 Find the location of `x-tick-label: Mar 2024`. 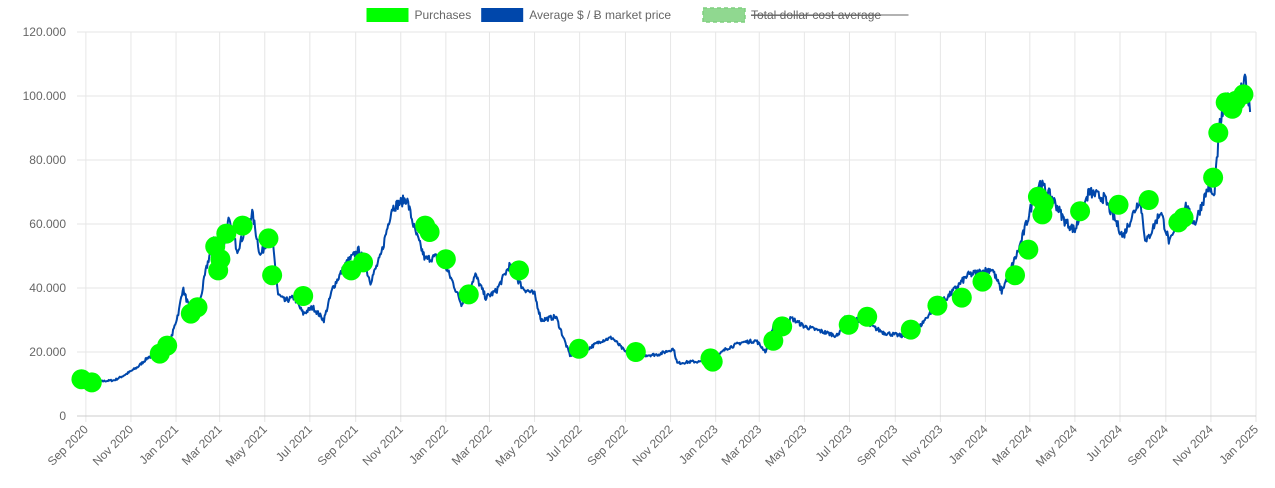

x-tick-label: Mar 2024 is located at coordinates (1012, 445).